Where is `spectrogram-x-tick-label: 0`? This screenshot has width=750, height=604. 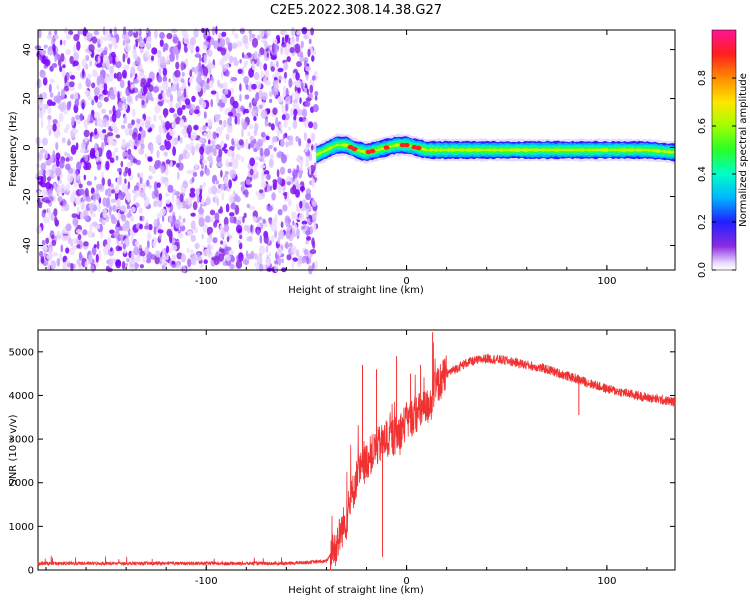 spectrogram-x-tick-label: 0 is located at coordinates (406, 281).